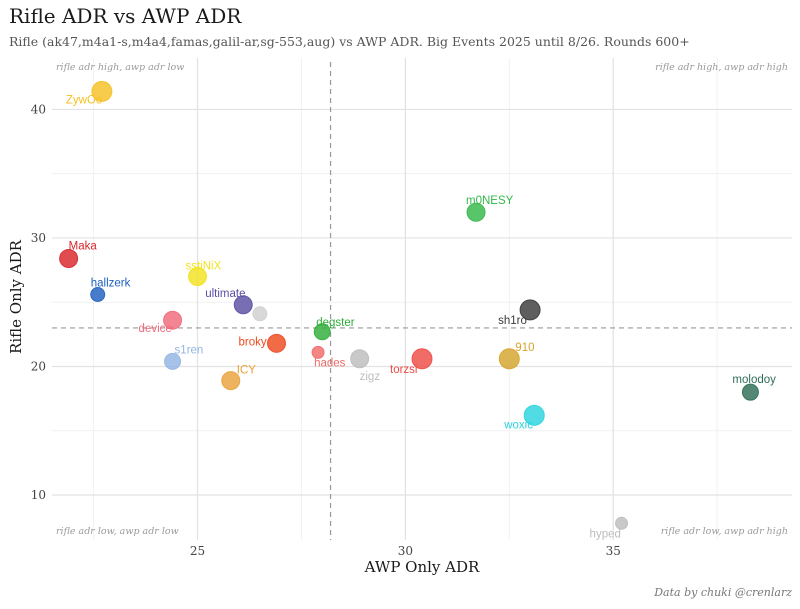 The width and height of the screenshot is (800, 609). Describe the element at coordinates (260, 314) in the screenshot. I see `data-point-unlabeled` at that location.